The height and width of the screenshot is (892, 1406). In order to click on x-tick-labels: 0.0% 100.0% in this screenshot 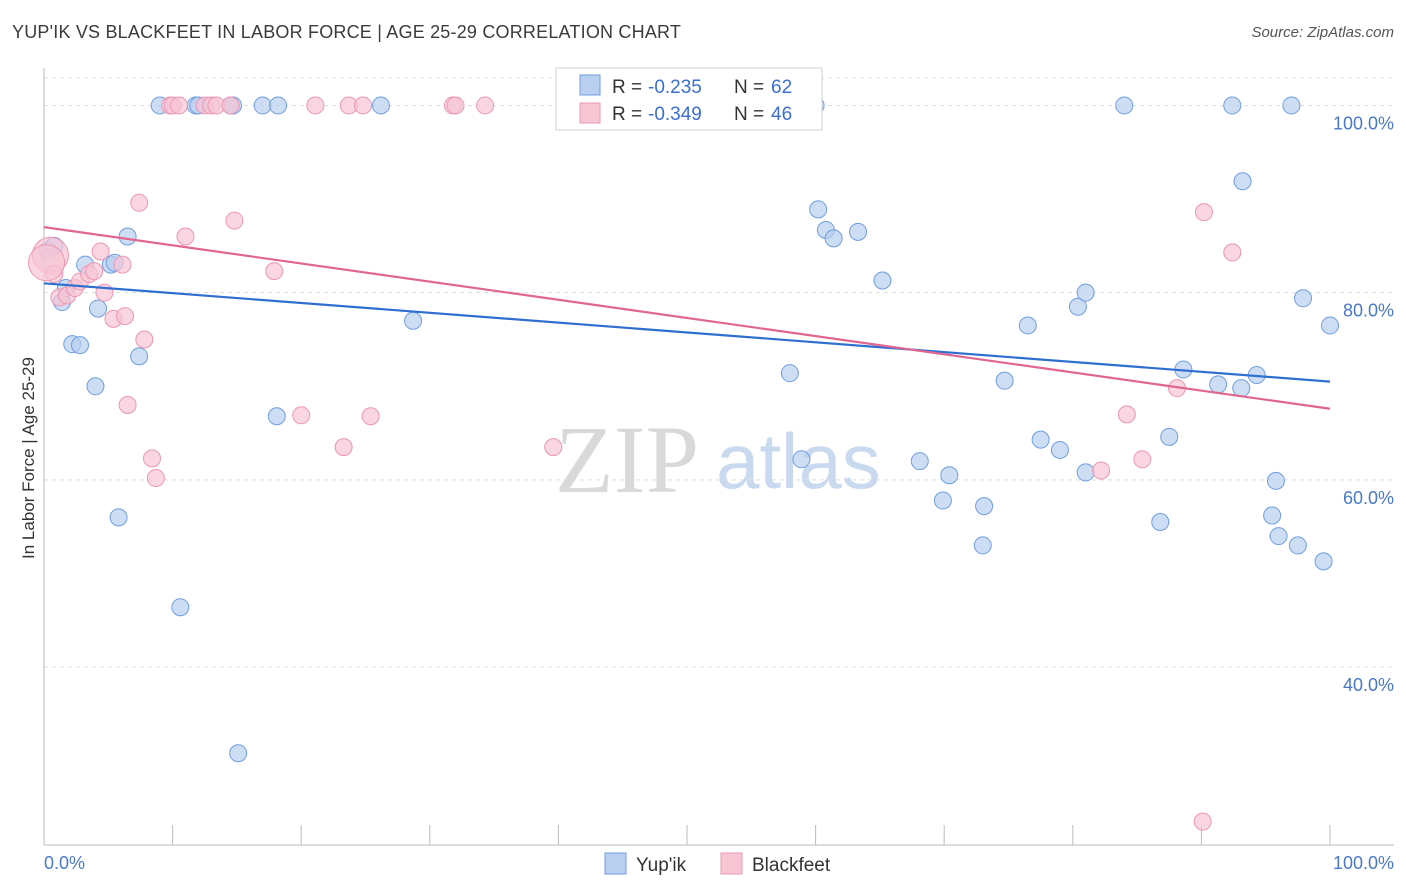, I will do `click(719, 863)`.